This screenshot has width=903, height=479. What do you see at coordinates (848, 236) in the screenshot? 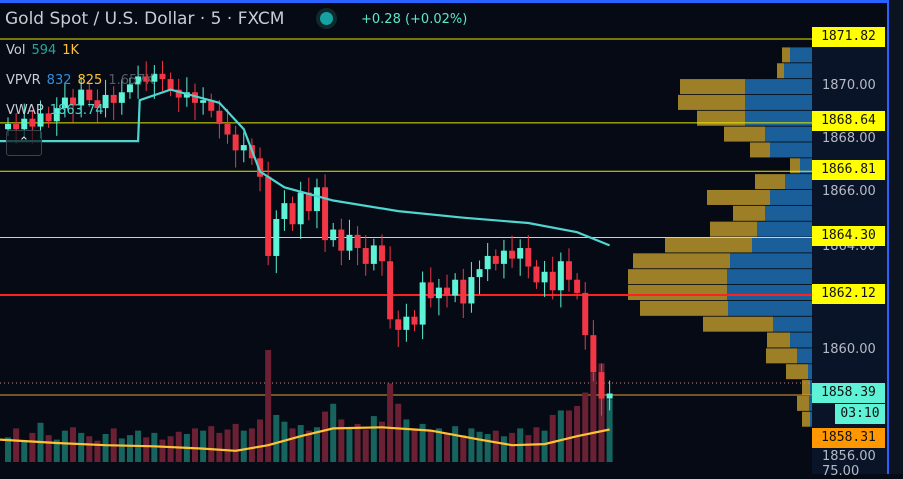
I see `price-tag-1864-30: 1864.30` at bounding box center [848, 236].